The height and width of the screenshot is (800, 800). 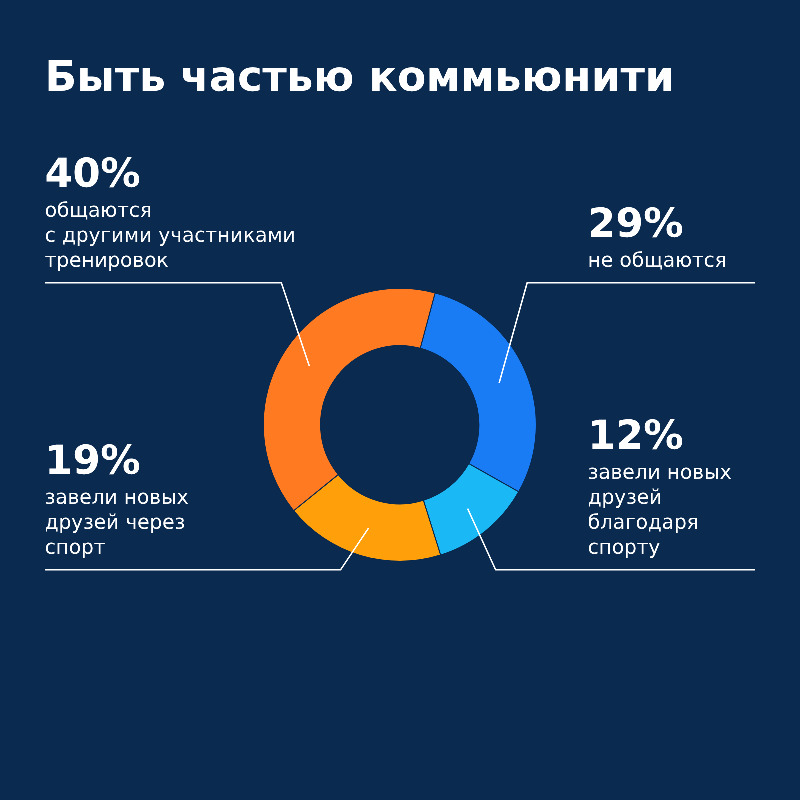 I want to click on data-label: 12%, so click(x=636, y=436).